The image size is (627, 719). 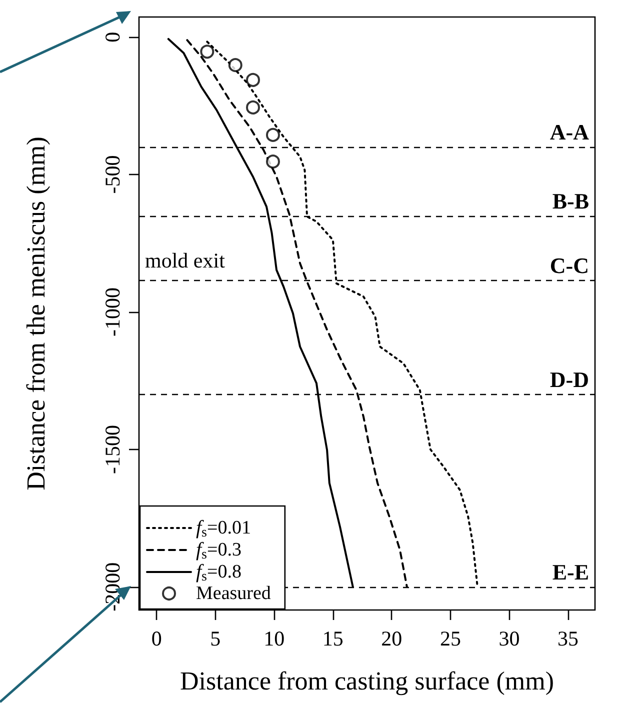 What do you see at coordinates (391, 638) in the screenshot?
I see `x-tick-label: 20` at bounding box center [391, 638].